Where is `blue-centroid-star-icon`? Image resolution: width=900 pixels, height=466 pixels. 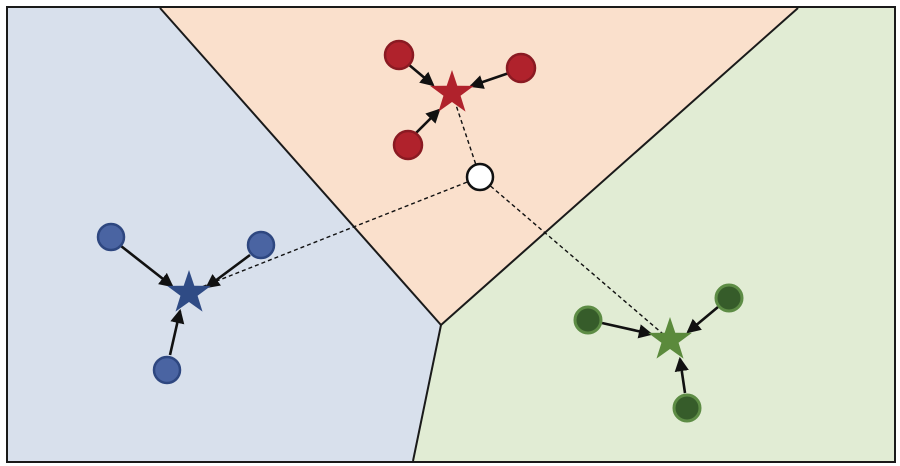 blue-centroid-star-icon is located at coordinates (189, 291).